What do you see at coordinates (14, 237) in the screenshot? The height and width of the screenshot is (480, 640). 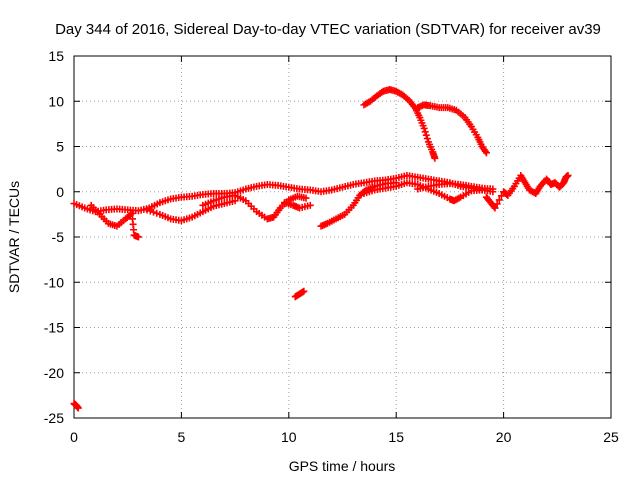 I see `y-axis-label: SDTVAR / TECUs` at bounding box center [14, 237].